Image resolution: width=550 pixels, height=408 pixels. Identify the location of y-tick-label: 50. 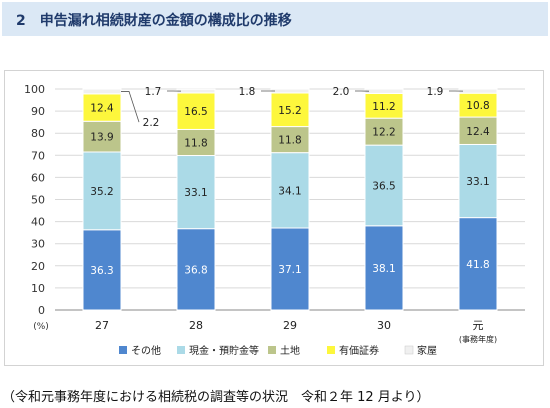
(38, 200).